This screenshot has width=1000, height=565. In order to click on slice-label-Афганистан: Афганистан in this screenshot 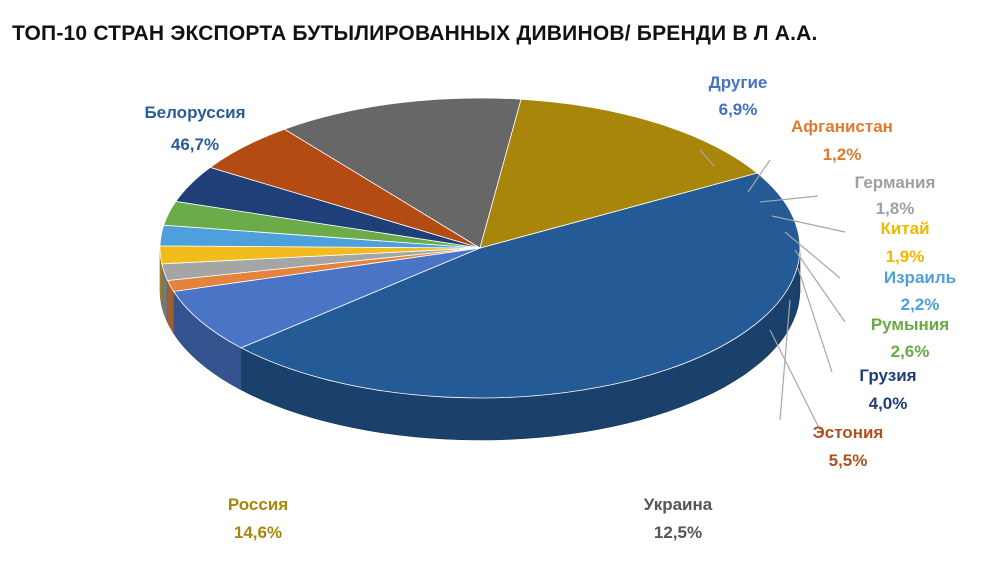, I will do `click(842, 126)`.